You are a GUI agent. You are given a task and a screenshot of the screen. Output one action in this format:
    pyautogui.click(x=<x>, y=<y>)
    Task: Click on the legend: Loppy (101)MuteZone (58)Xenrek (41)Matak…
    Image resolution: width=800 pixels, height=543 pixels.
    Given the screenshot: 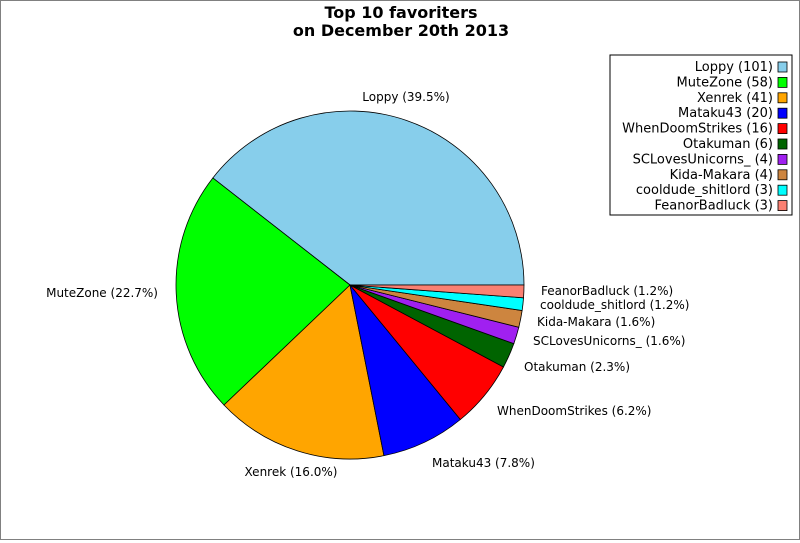 What is the action you would take?
    pyautogui.click(x=701, y=135)
    